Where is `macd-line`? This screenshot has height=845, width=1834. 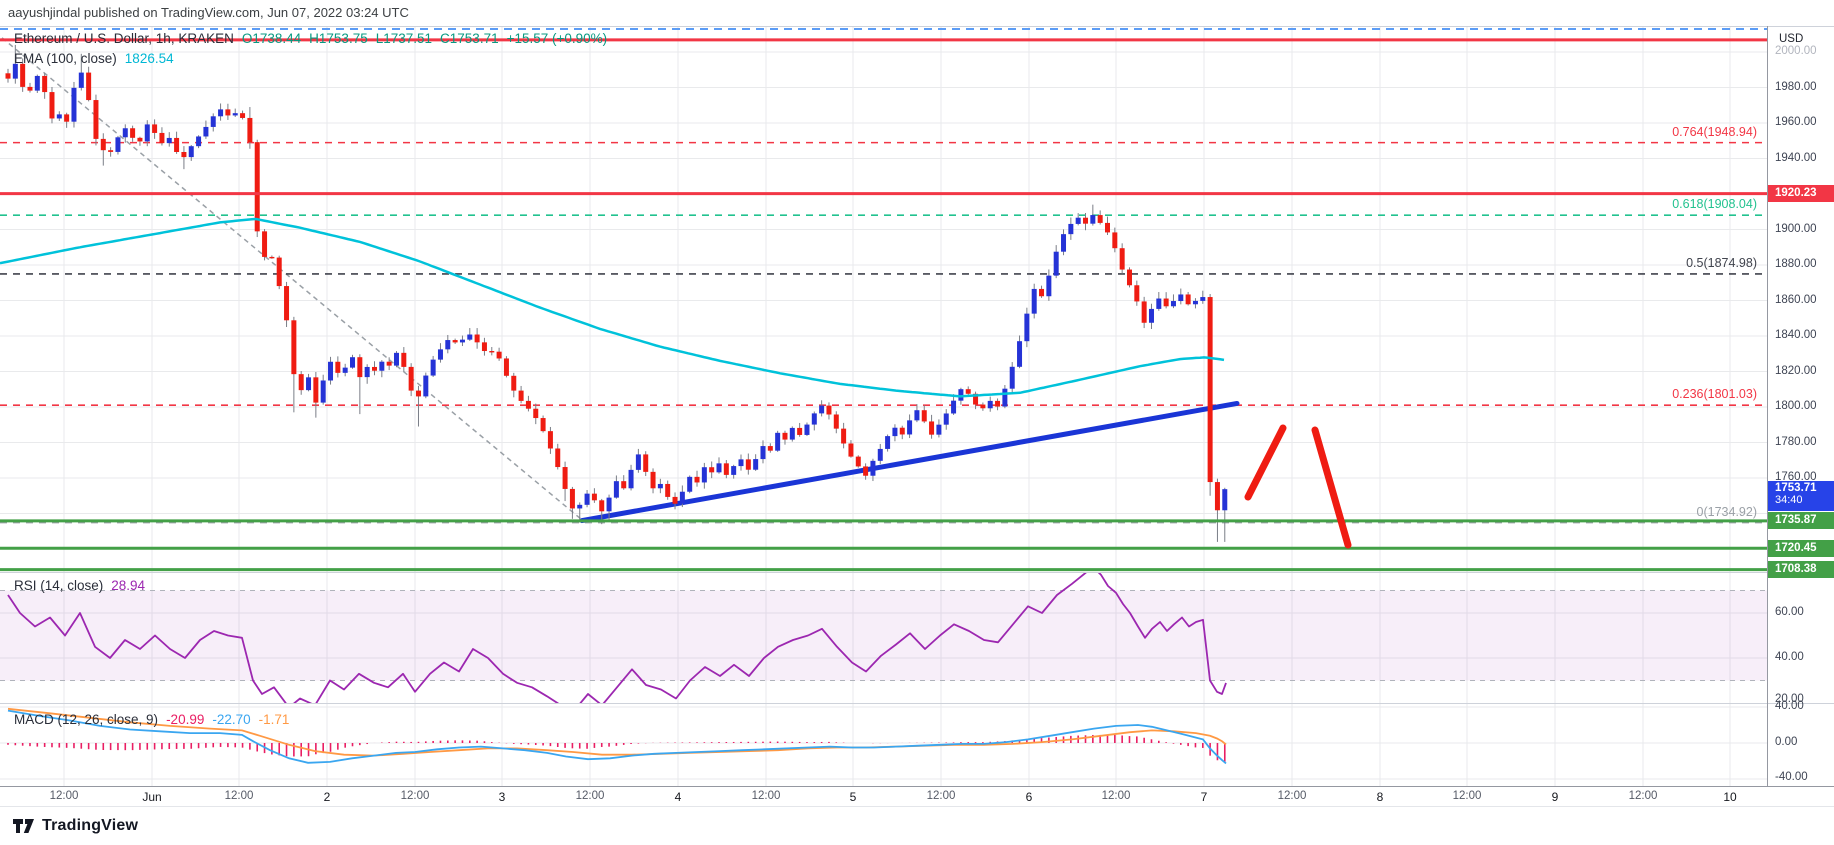 macd-line is located at coordinates (617, 737).